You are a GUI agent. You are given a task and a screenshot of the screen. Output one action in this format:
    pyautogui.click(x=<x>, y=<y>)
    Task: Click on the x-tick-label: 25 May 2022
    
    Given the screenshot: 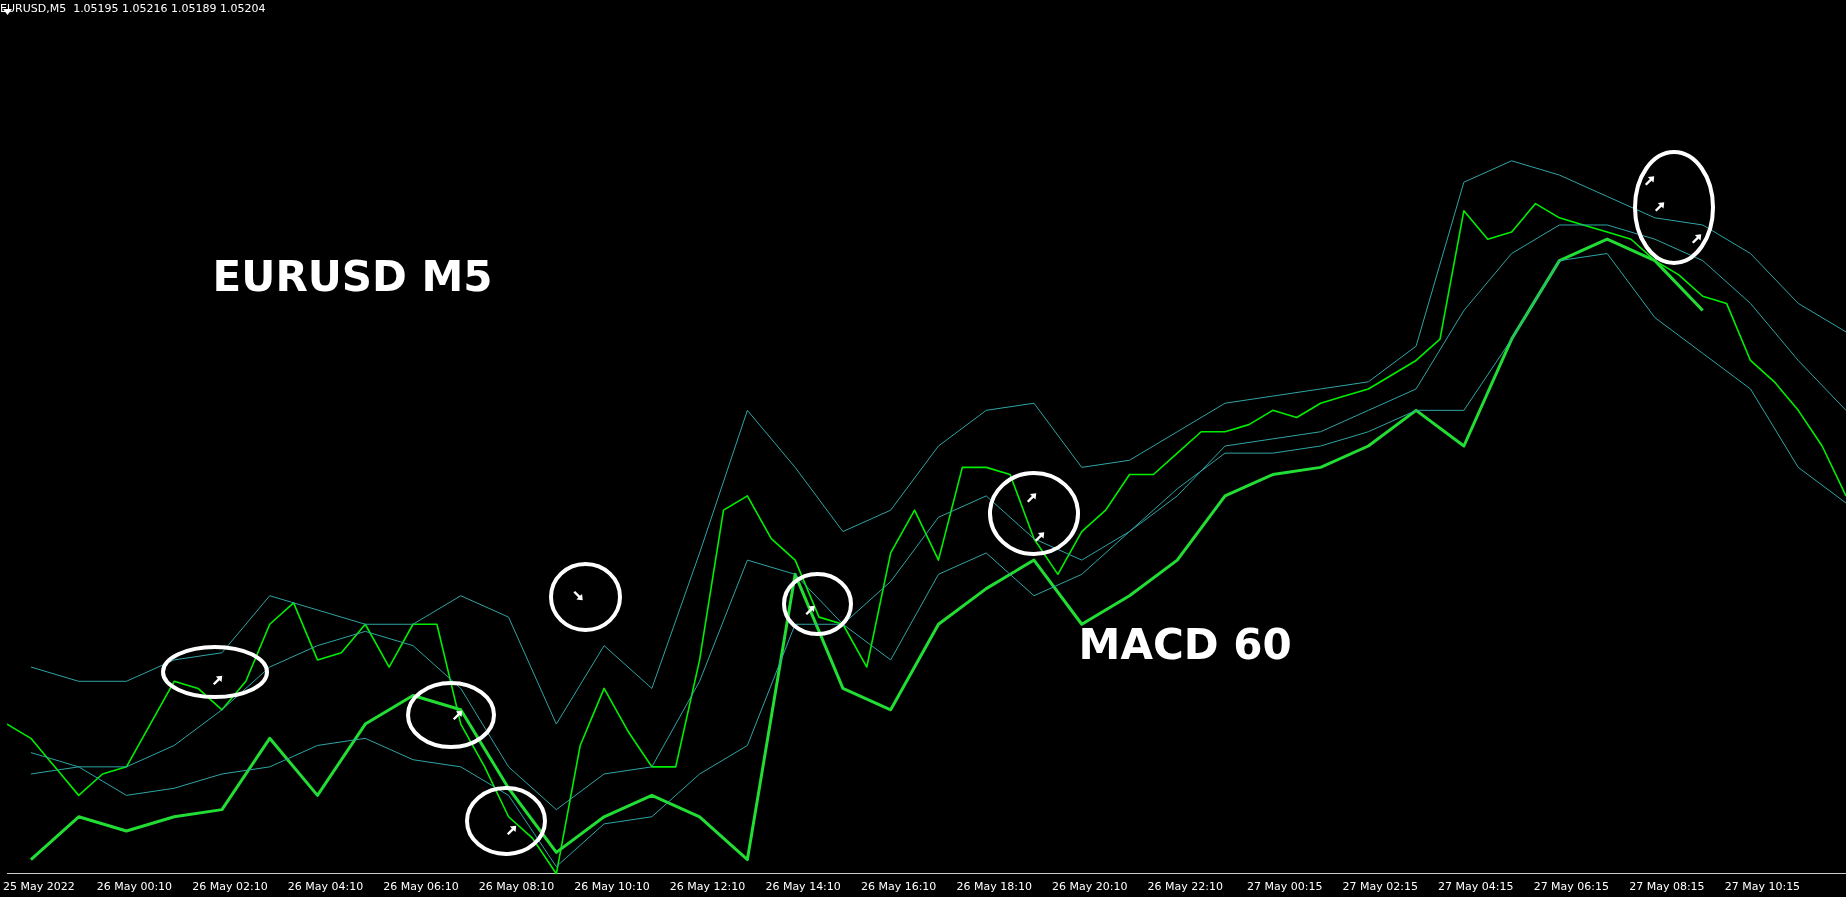 What is the action you would take?
    pyautogui.click(x=39, y=887)
    